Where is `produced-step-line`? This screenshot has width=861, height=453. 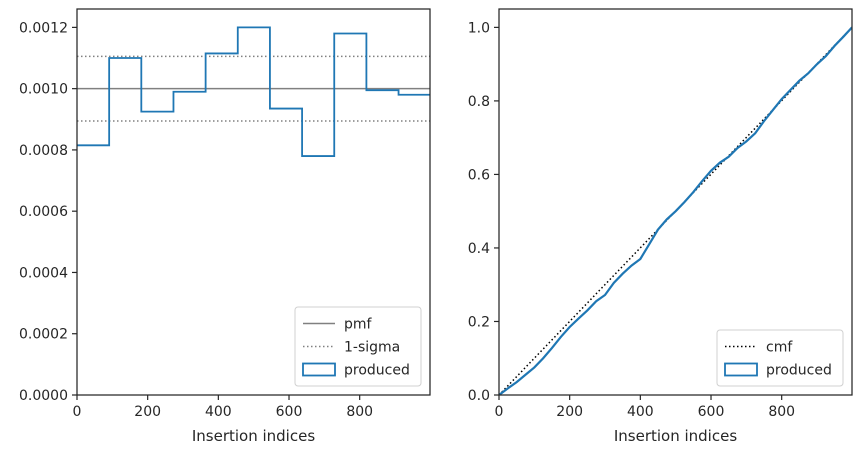
produced-step-line is located at coordinates (253, 91).